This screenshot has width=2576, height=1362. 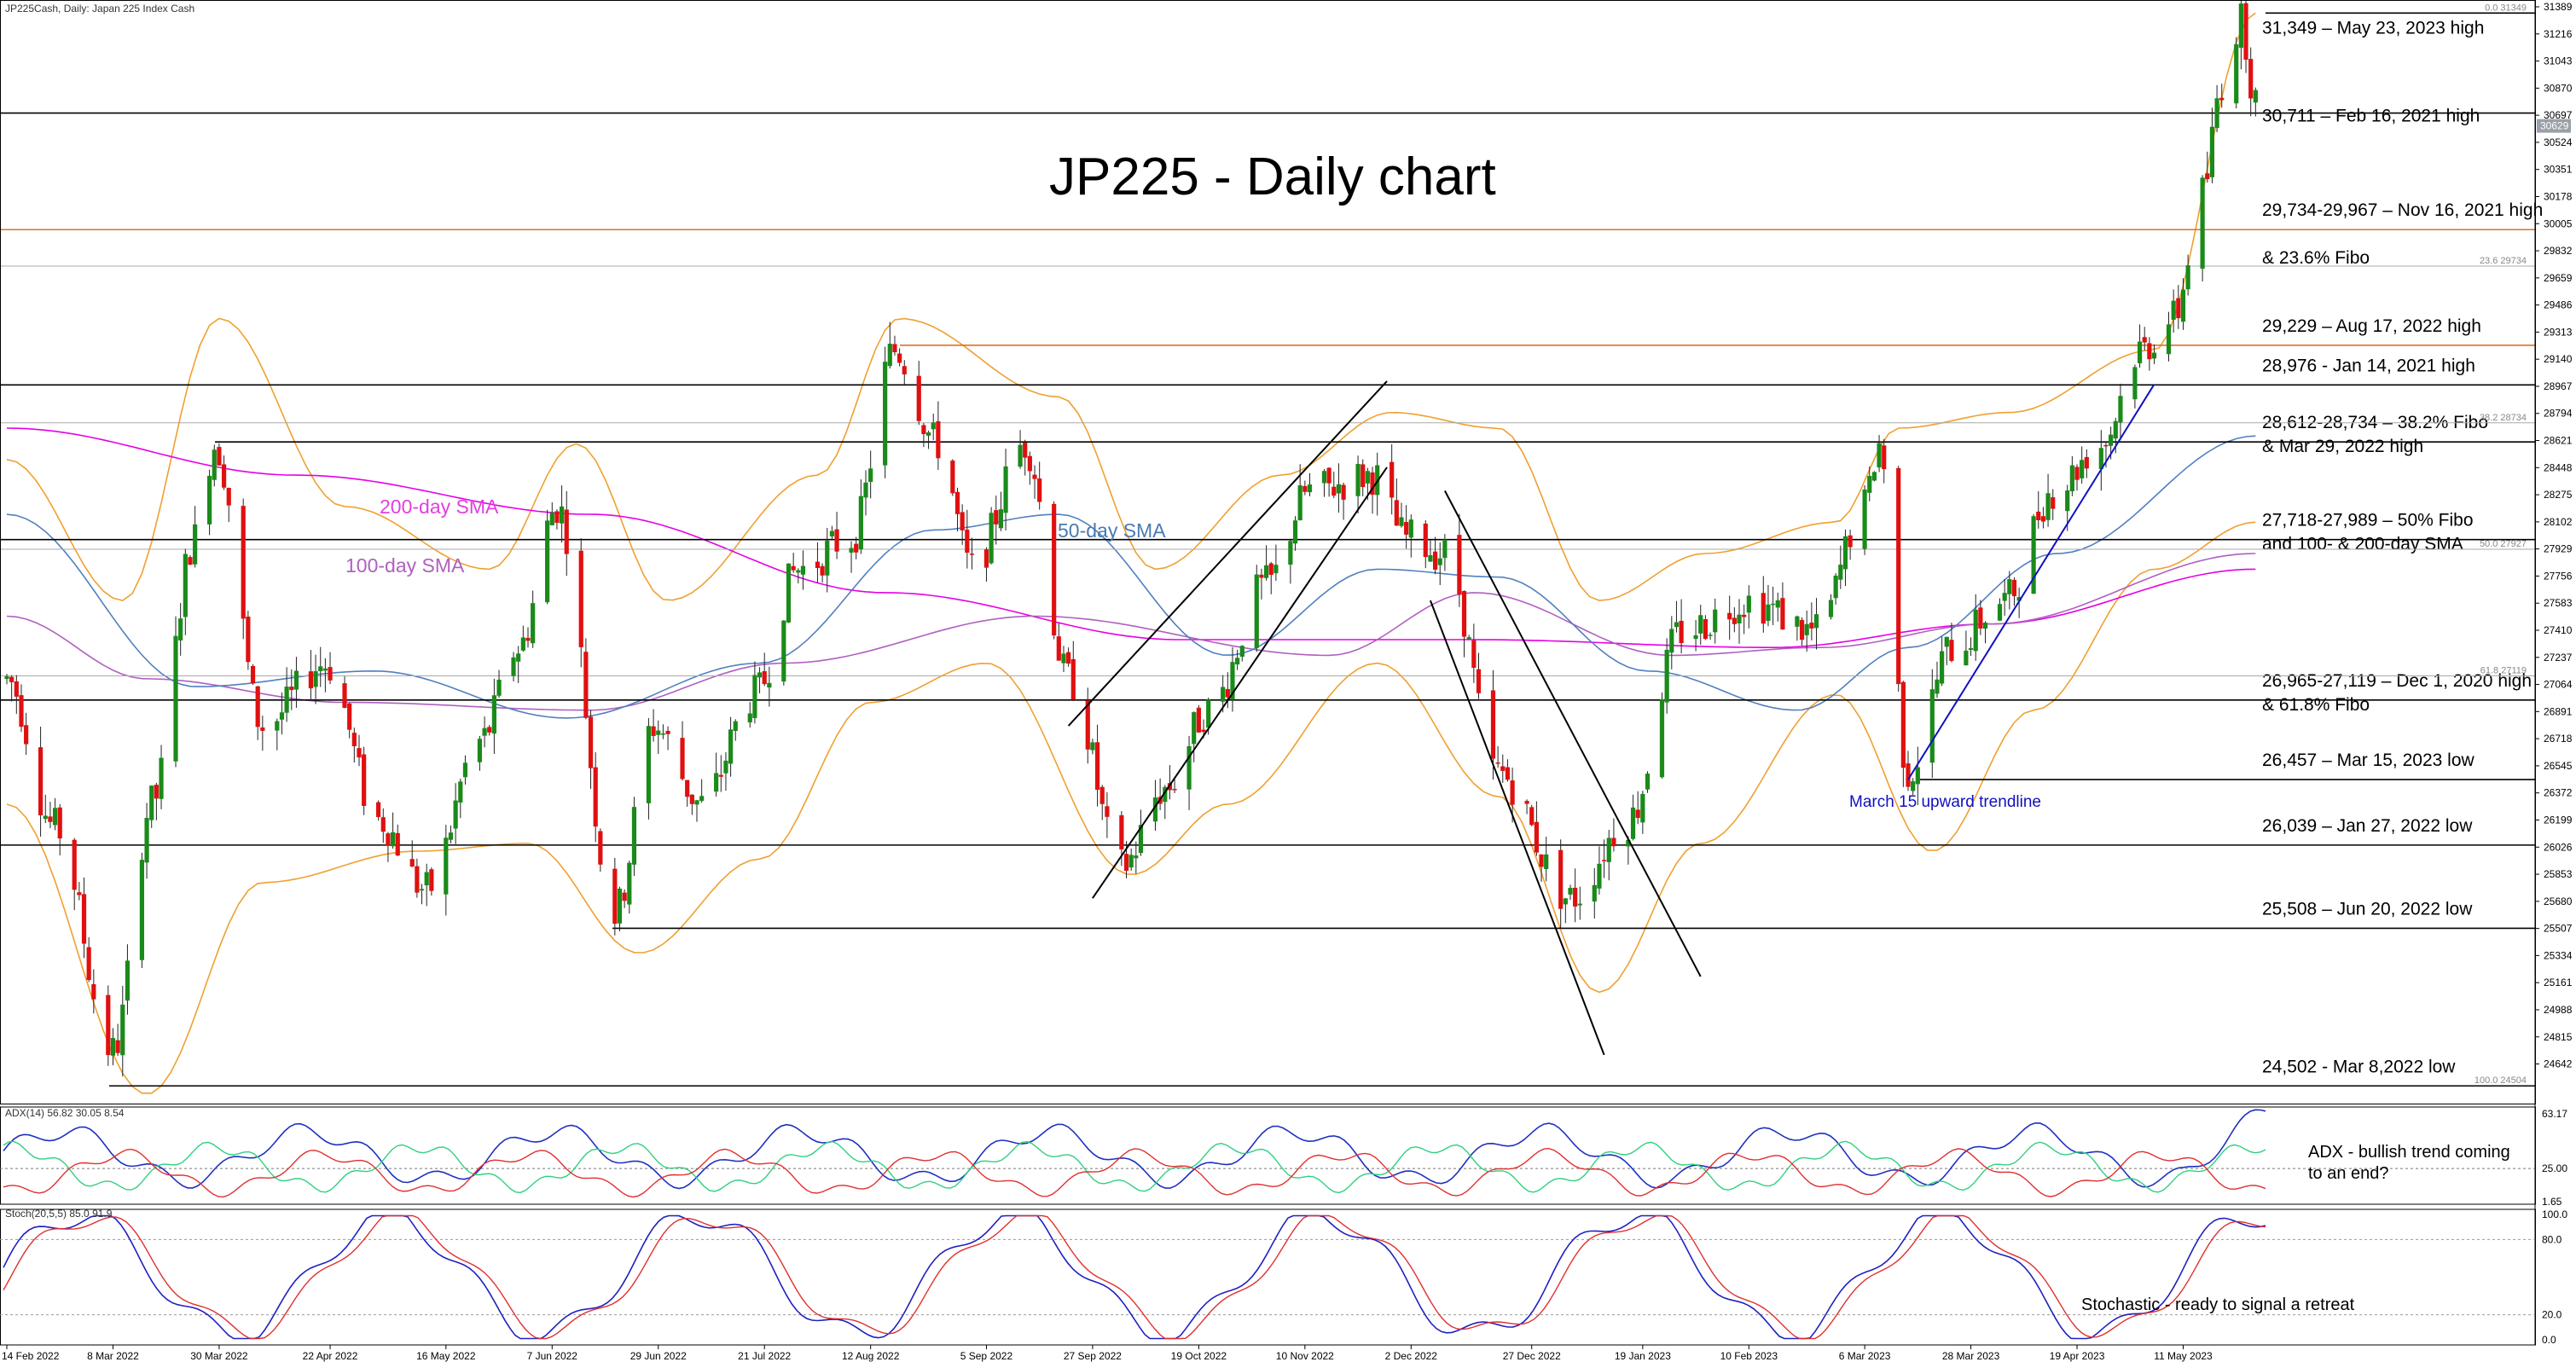 I want to click on sma200-label: 200-day SMA, so click(x=439, y=507).